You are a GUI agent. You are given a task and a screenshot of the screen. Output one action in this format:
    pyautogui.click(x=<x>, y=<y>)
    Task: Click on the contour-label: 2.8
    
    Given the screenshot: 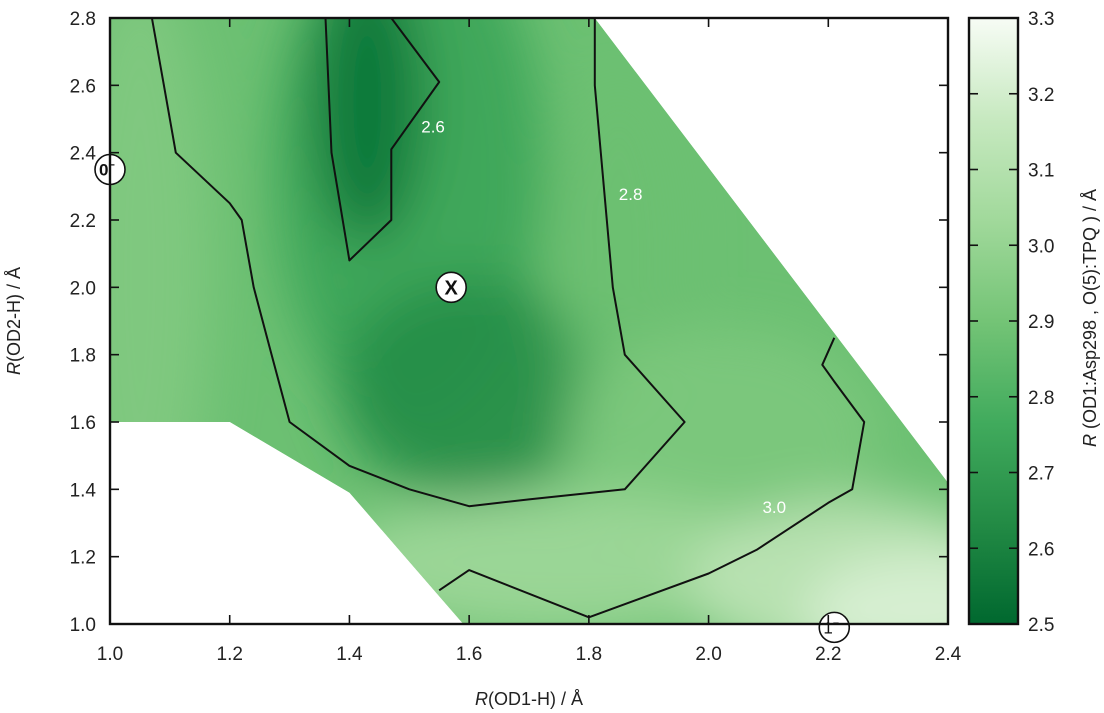 What is the action you would take?
    pyautogui.click(x=631, y=194)
    